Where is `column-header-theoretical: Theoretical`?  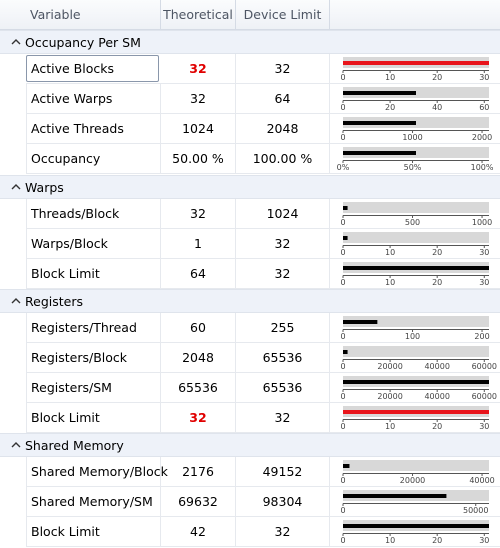 column-header-theoretical: Theoretical is located at coordinates (198, 15).